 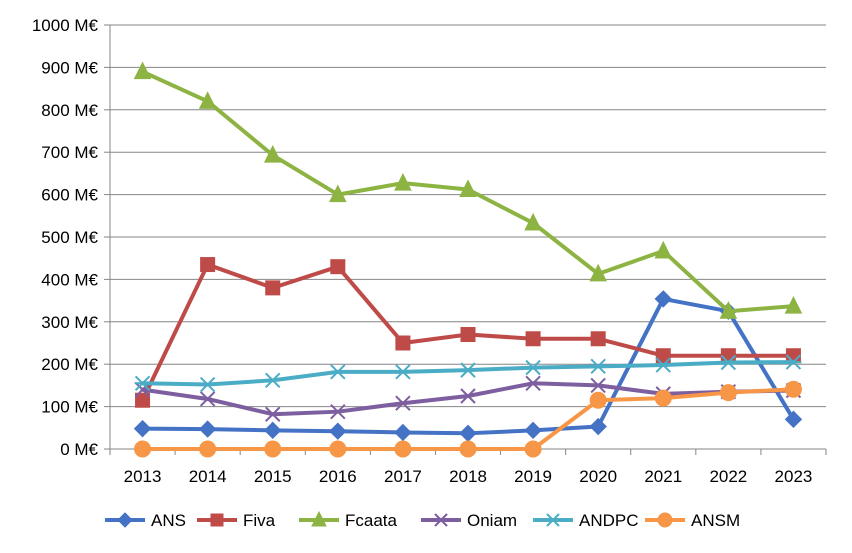 I want to click on x-tick-label: 2013, so click(x=143, y=476).